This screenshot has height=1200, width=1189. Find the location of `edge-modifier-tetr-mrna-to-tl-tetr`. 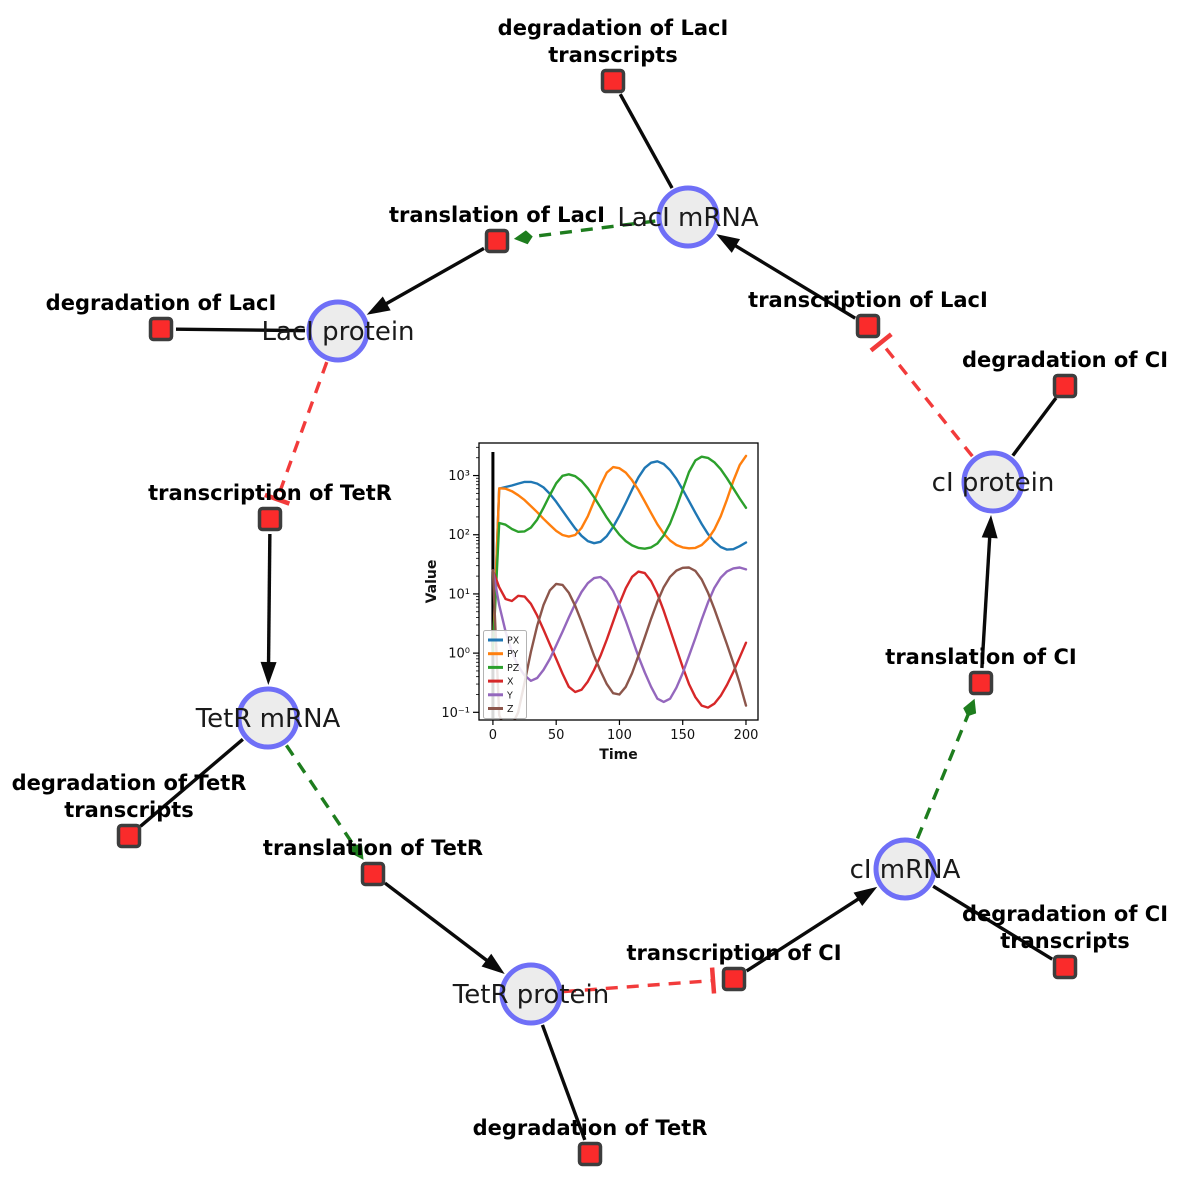

edge-modifier-tetr-mrna-to-tl-tetr is located at coordinates (324, 802).